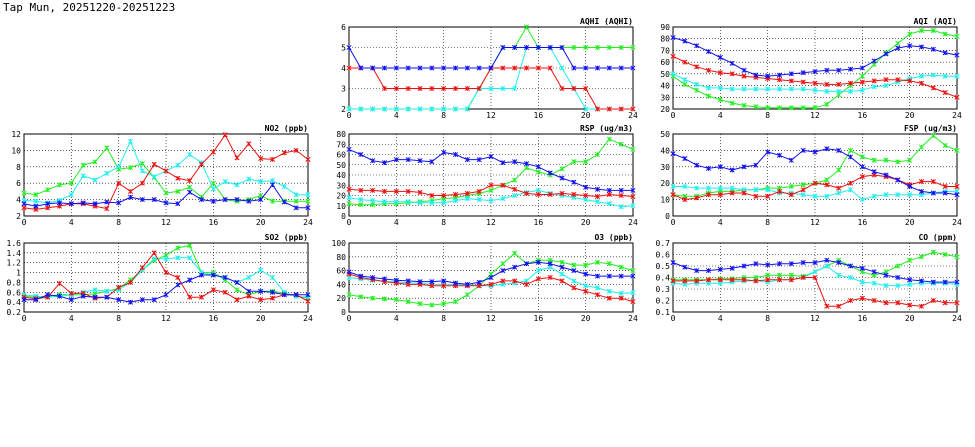  Describe the element at coordinates (14, 263) in the screenshot. I see `y-tick-label: 1.2` at that location.